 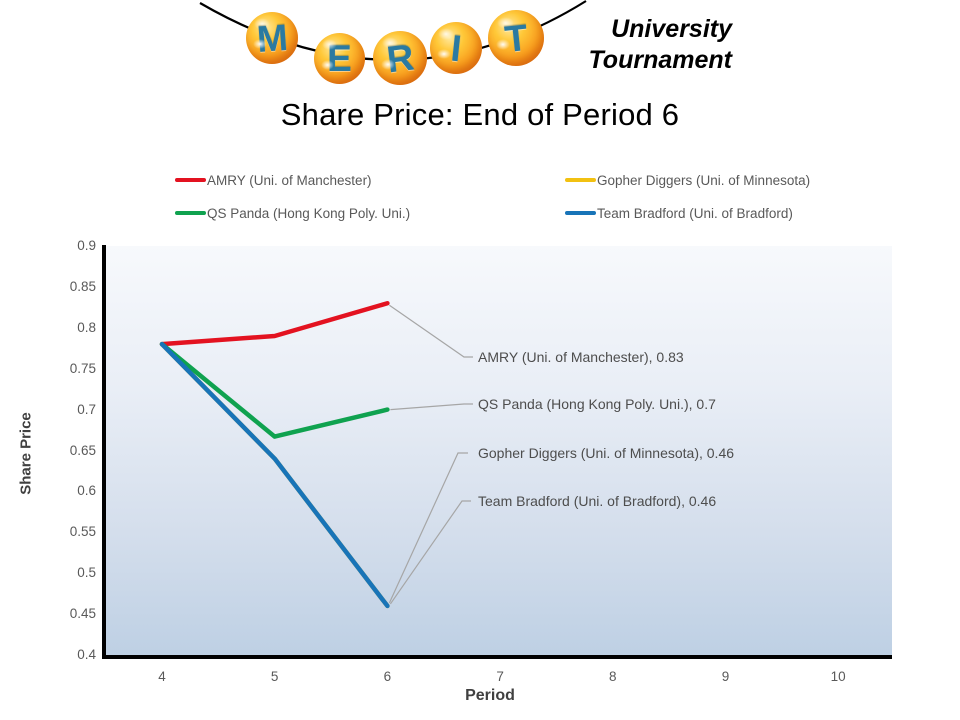 I want to click on data-label-qs-panda: QS Panda (Hong Kong Poly. Uni.), 0.7, so click(x=597, y=404).